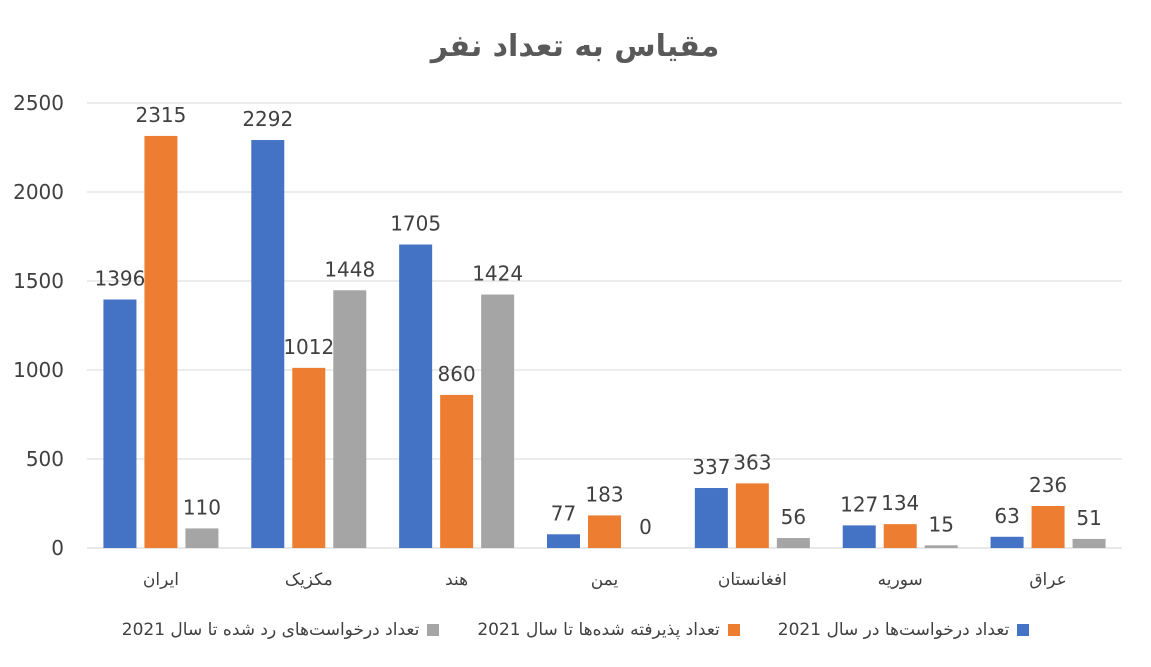  What do you see at coordinates (1047, 580) in the screenshot?
I see `x-category-label: عراق` at bounding box center [1047, 580].